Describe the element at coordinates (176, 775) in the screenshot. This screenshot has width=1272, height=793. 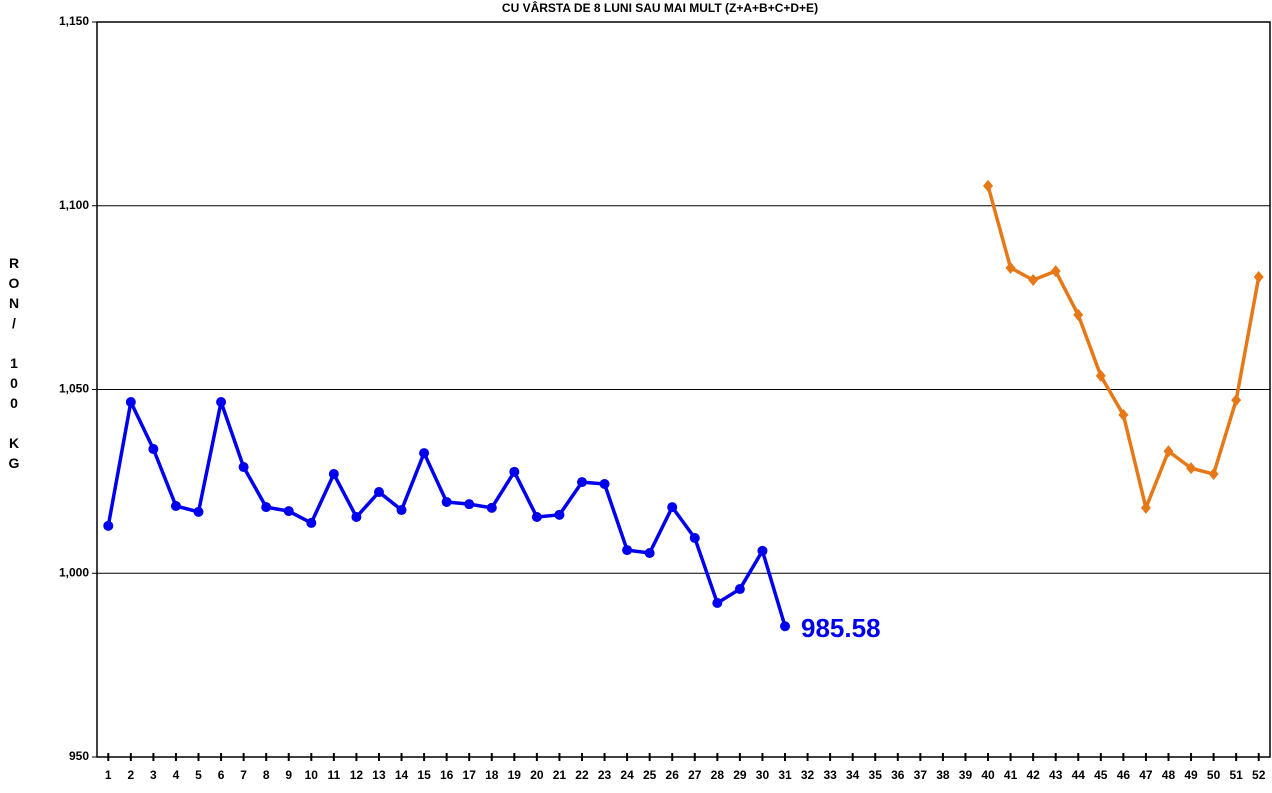
I see `x-tick-label: 4` at that location.